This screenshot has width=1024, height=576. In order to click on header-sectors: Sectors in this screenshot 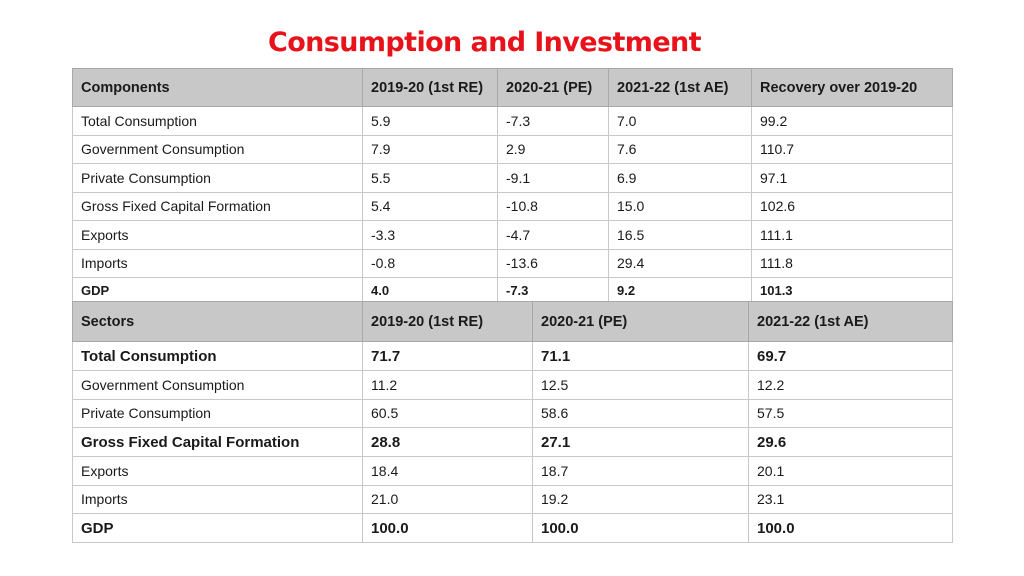, I will do `click(217, 321)`.